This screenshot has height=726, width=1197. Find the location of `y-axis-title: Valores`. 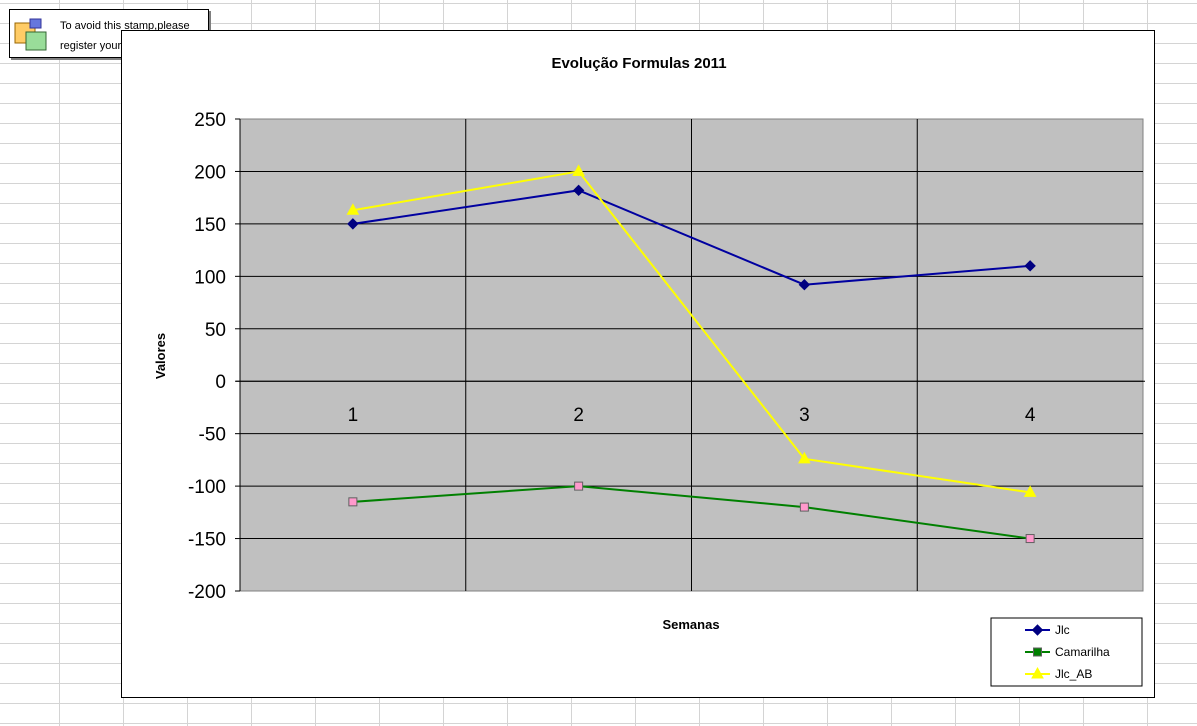

y-axis-title: Valores is located at coordinates (160, 356).